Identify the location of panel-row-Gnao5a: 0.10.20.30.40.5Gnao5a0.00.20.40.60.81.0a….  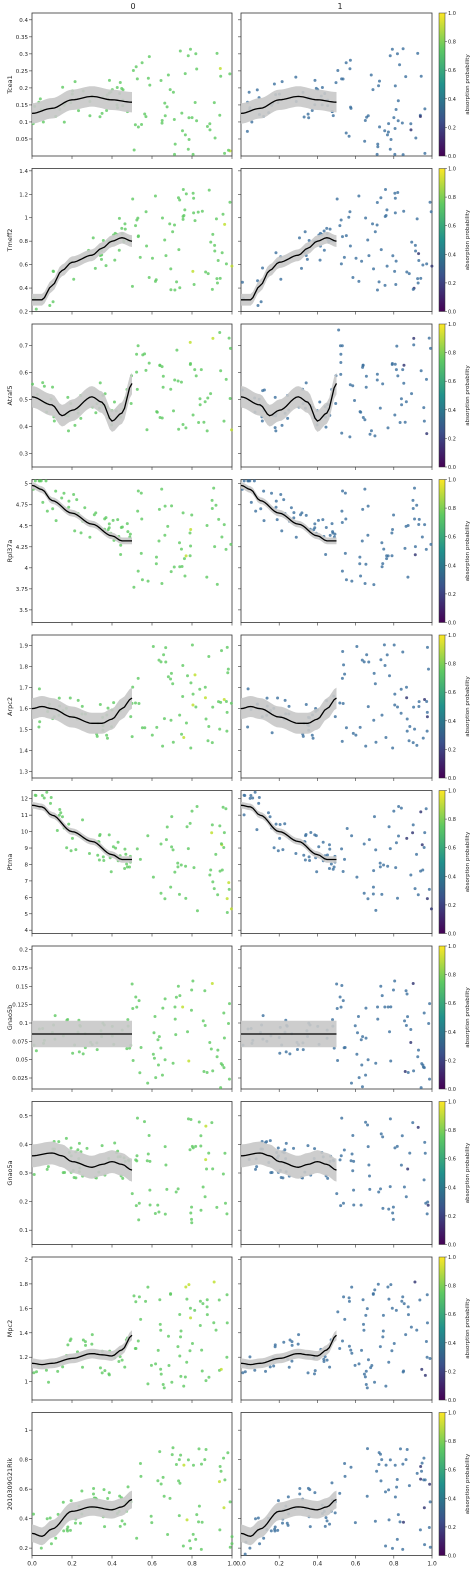
(238, 1174).